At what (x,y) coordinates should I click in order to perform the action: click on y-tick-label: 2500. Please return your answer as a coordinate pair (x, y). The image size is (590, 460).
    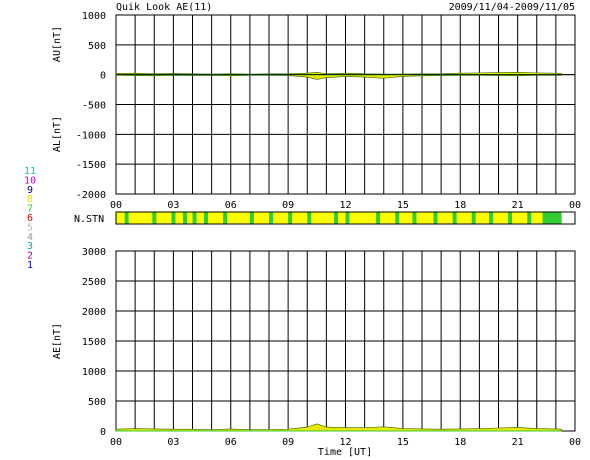
    Looking at the image, I should click on (94, 282).